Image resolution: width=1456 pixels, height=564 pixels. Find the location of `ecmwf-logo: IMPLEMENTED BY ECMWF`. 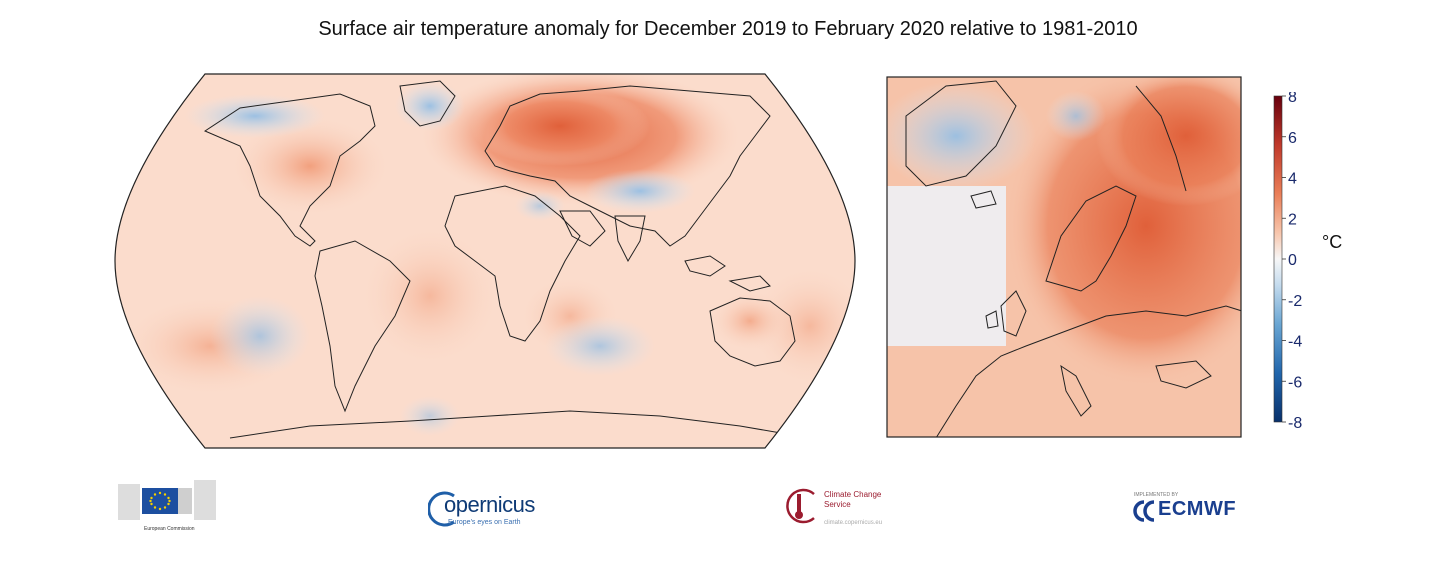

ecmwf-logo: IMPLEMENTED BY ECMWF is located at coordinates (1193, 508).